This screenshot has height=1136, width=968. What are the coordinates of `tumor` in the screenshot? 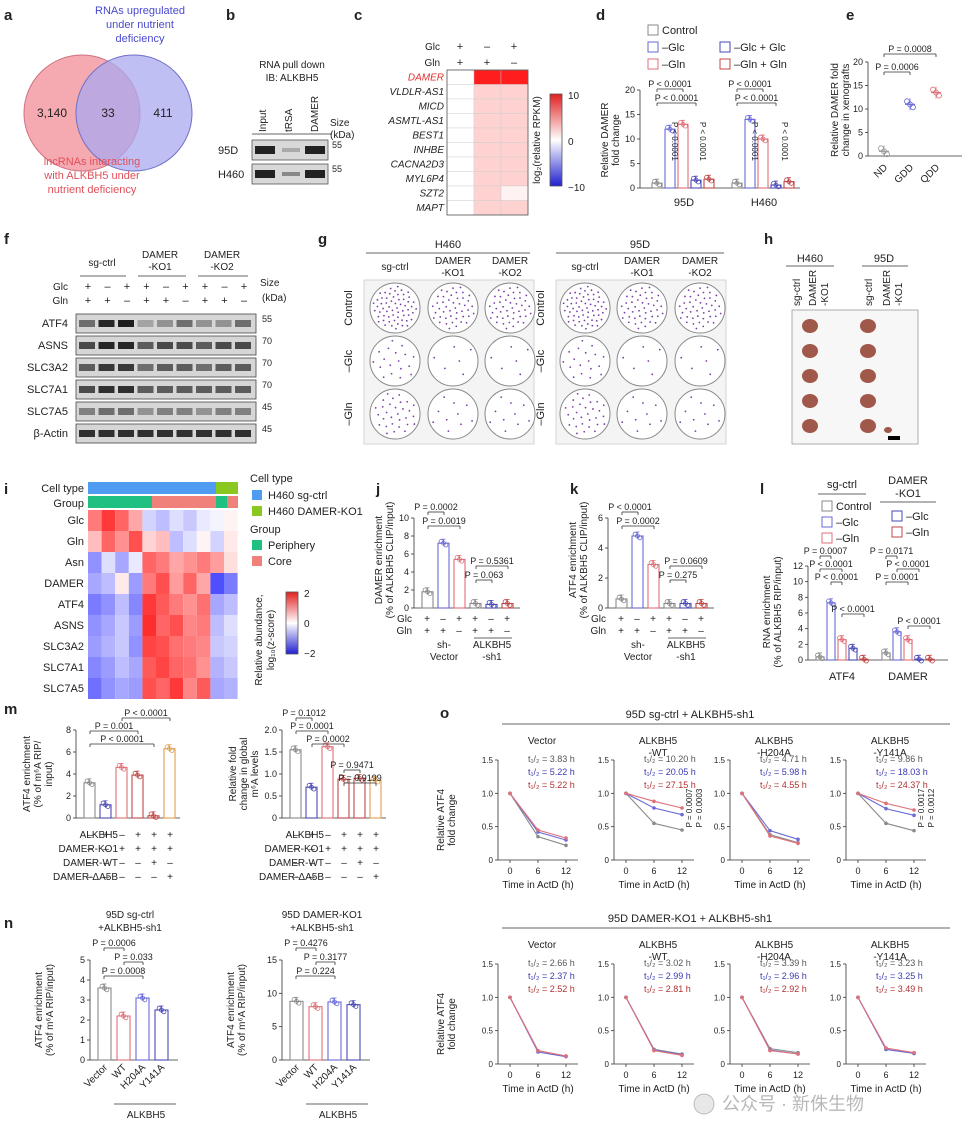 It's located at (868, 426).